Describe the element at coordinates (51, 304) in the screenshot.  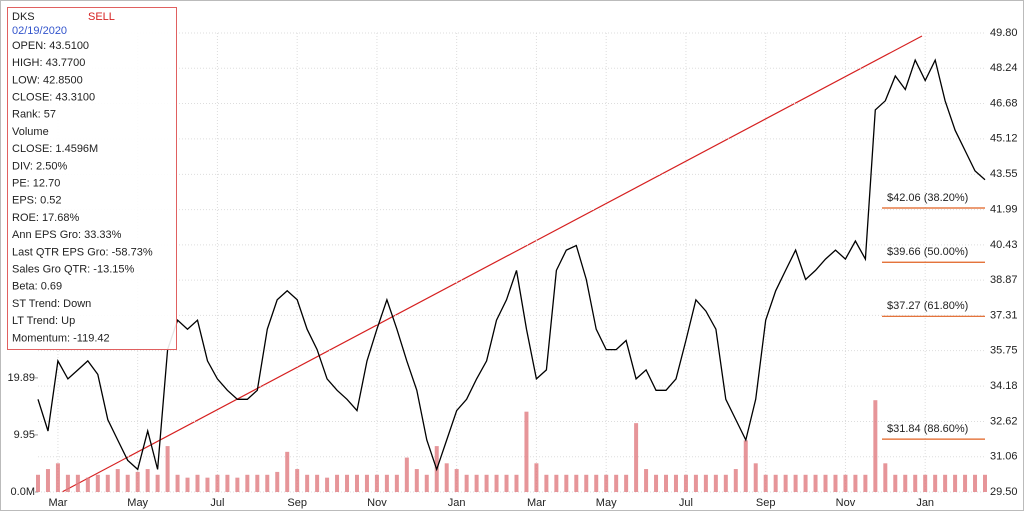
I see `info-line: ST Trend: Down` at that location.